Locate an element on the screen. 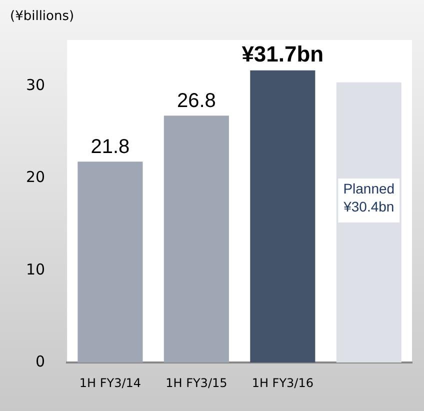 Image resolution: width=424 pixels, height=411 pixels. data-label: ¥31.7bn is located at coordinates (283, 53).